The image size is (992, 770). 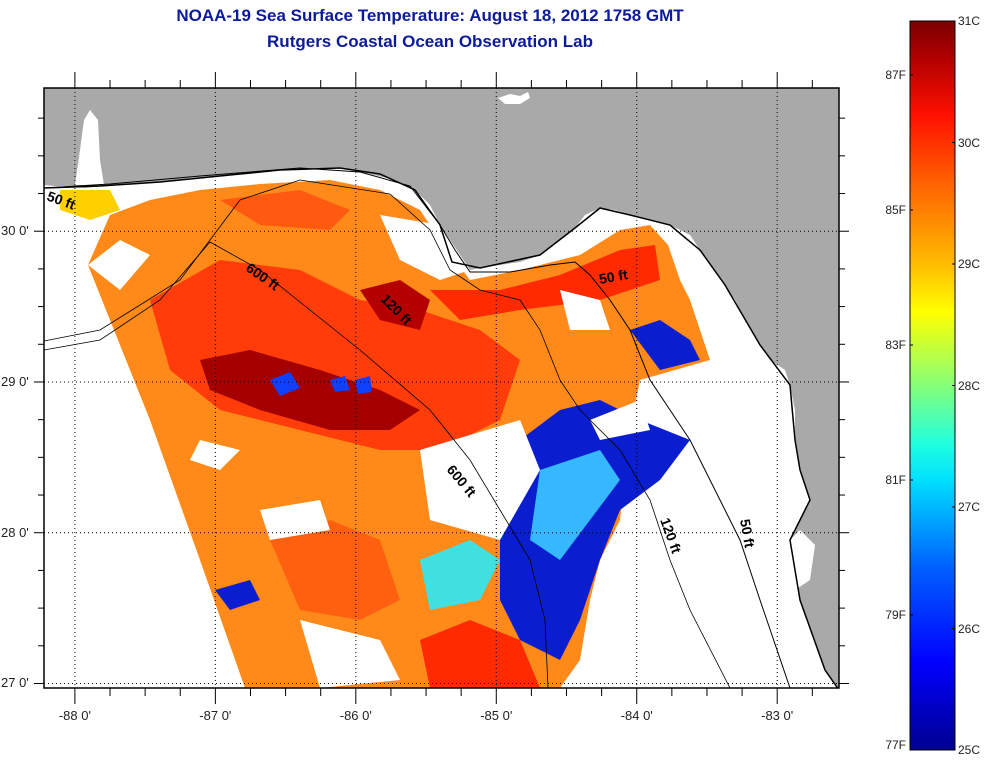 What do you see at coordinates (969, 142) in the screenshot?
I see `colorbar-label-celsius: 30C` at bounding box center [969, 142].